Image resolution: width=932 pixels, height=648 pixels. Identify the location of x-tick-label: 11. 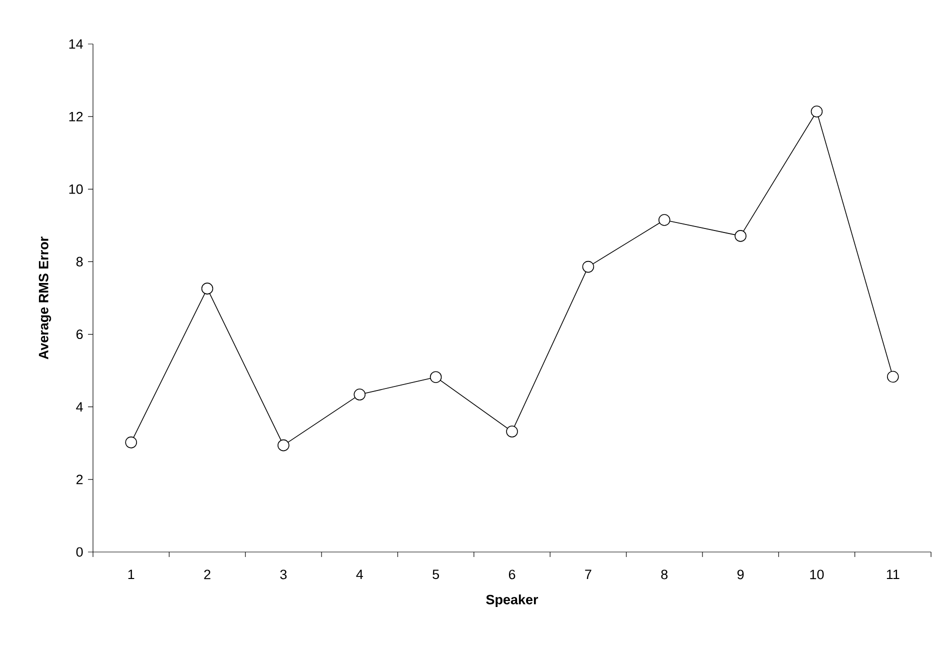
(893, 574).